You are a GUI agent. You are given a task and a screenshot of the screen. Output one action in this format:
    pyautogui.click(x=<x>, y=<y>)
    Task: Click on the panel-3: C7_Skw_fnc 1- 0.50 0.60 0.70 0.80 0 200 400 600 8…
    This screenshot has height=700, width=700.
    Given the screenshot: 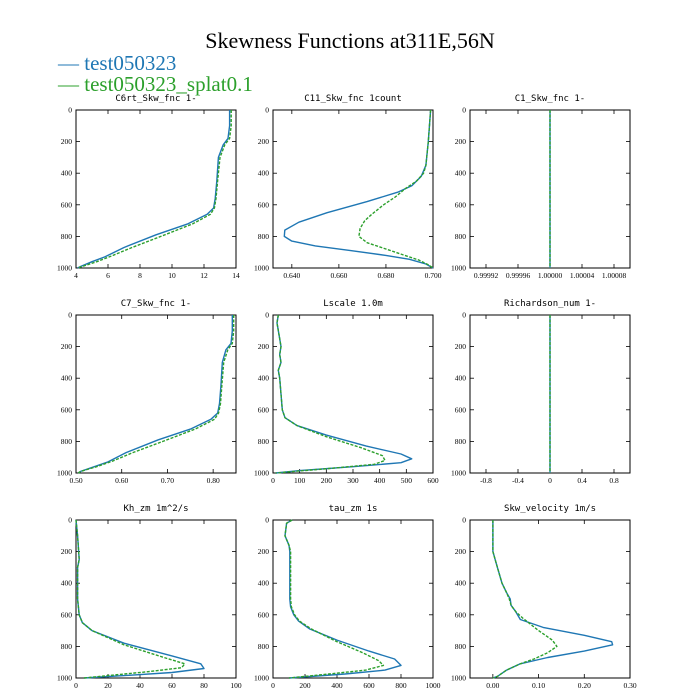 What is the action you would take?
    pyautogui.click(x=147, y=392)
    